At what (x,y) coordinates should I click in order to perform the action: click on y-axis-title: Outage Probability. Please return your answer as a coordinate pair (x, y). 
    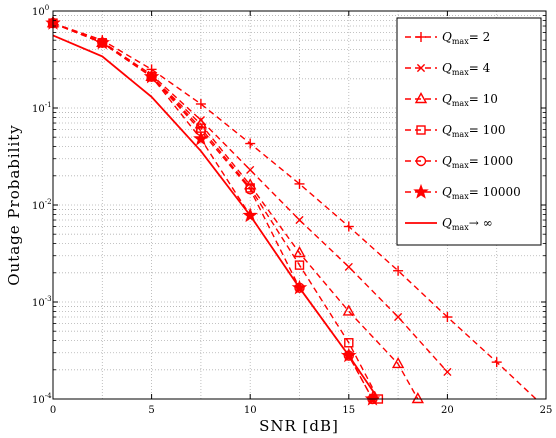
    Looking at the image, I should click on (14, 205).